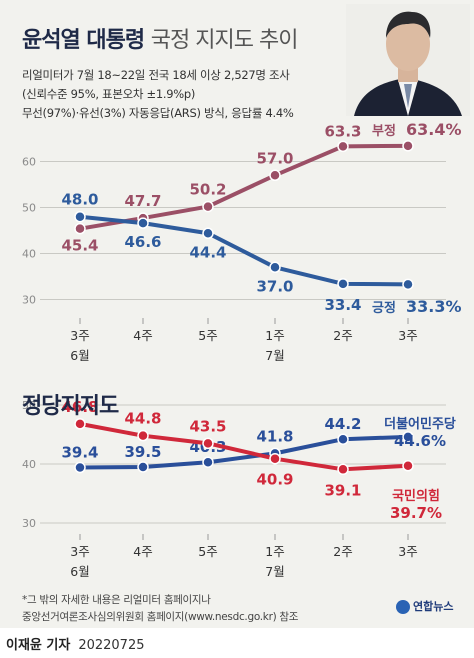 The height and width of the screenshot is (658, 474). What do you see at coordinates (384, 308) in the screenshot?
I see `series-name-label: 긍정` at bounding box center [384, 308].